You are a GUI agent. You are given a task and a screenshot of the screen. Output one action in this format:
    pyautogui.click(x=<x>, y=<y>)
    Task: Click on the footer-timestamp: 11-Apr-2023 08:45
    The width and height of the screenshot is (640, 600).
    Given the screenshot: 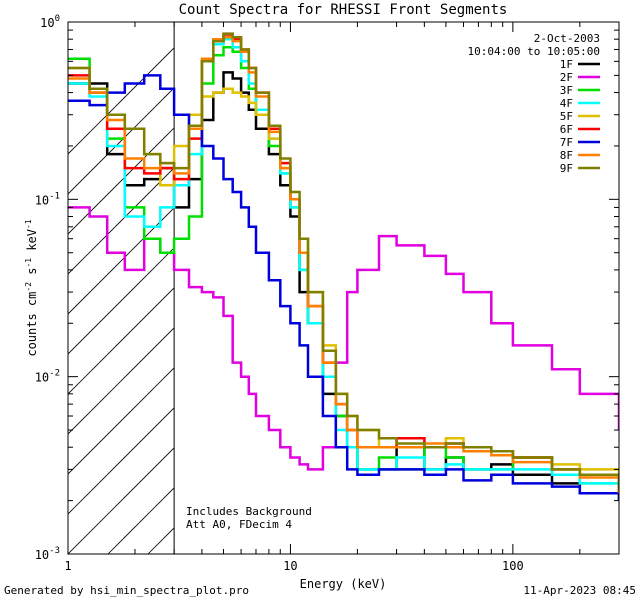 What is the action you would take?
    pyautogui.click(x=579, y=590)
    